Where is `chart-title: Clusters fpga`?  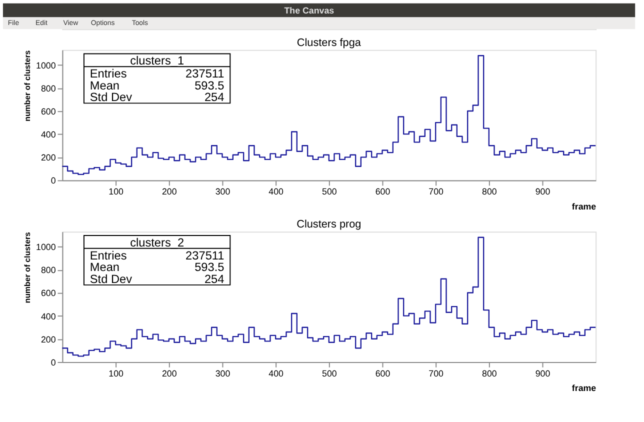 chart-title: Clusters fpga is located at coordinates (329, 42).